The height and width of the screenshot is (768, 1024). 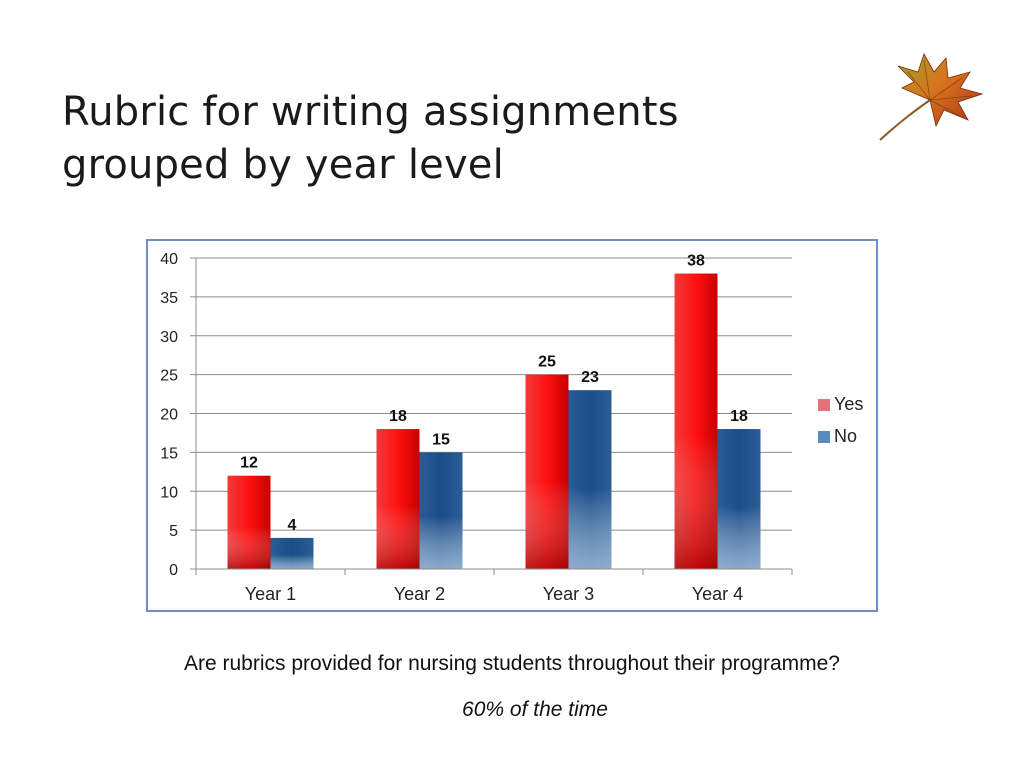 I want to click on legend-label-no: No, so click(x=845, y=436).